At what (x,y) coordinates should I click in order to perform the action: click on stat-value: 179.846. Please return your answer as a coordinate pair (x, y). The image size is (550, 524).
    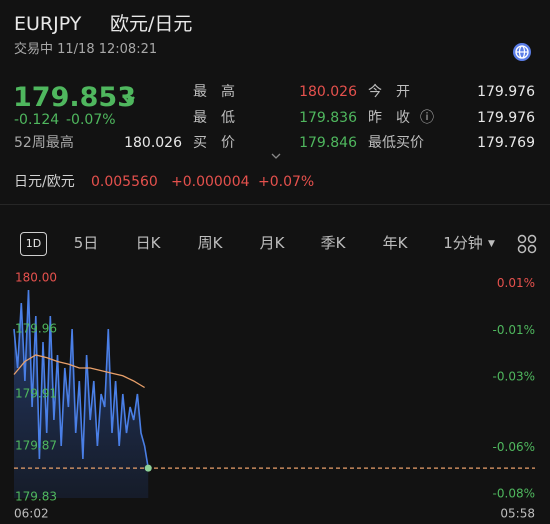
    Looking at the image, I should click on (328, 143).